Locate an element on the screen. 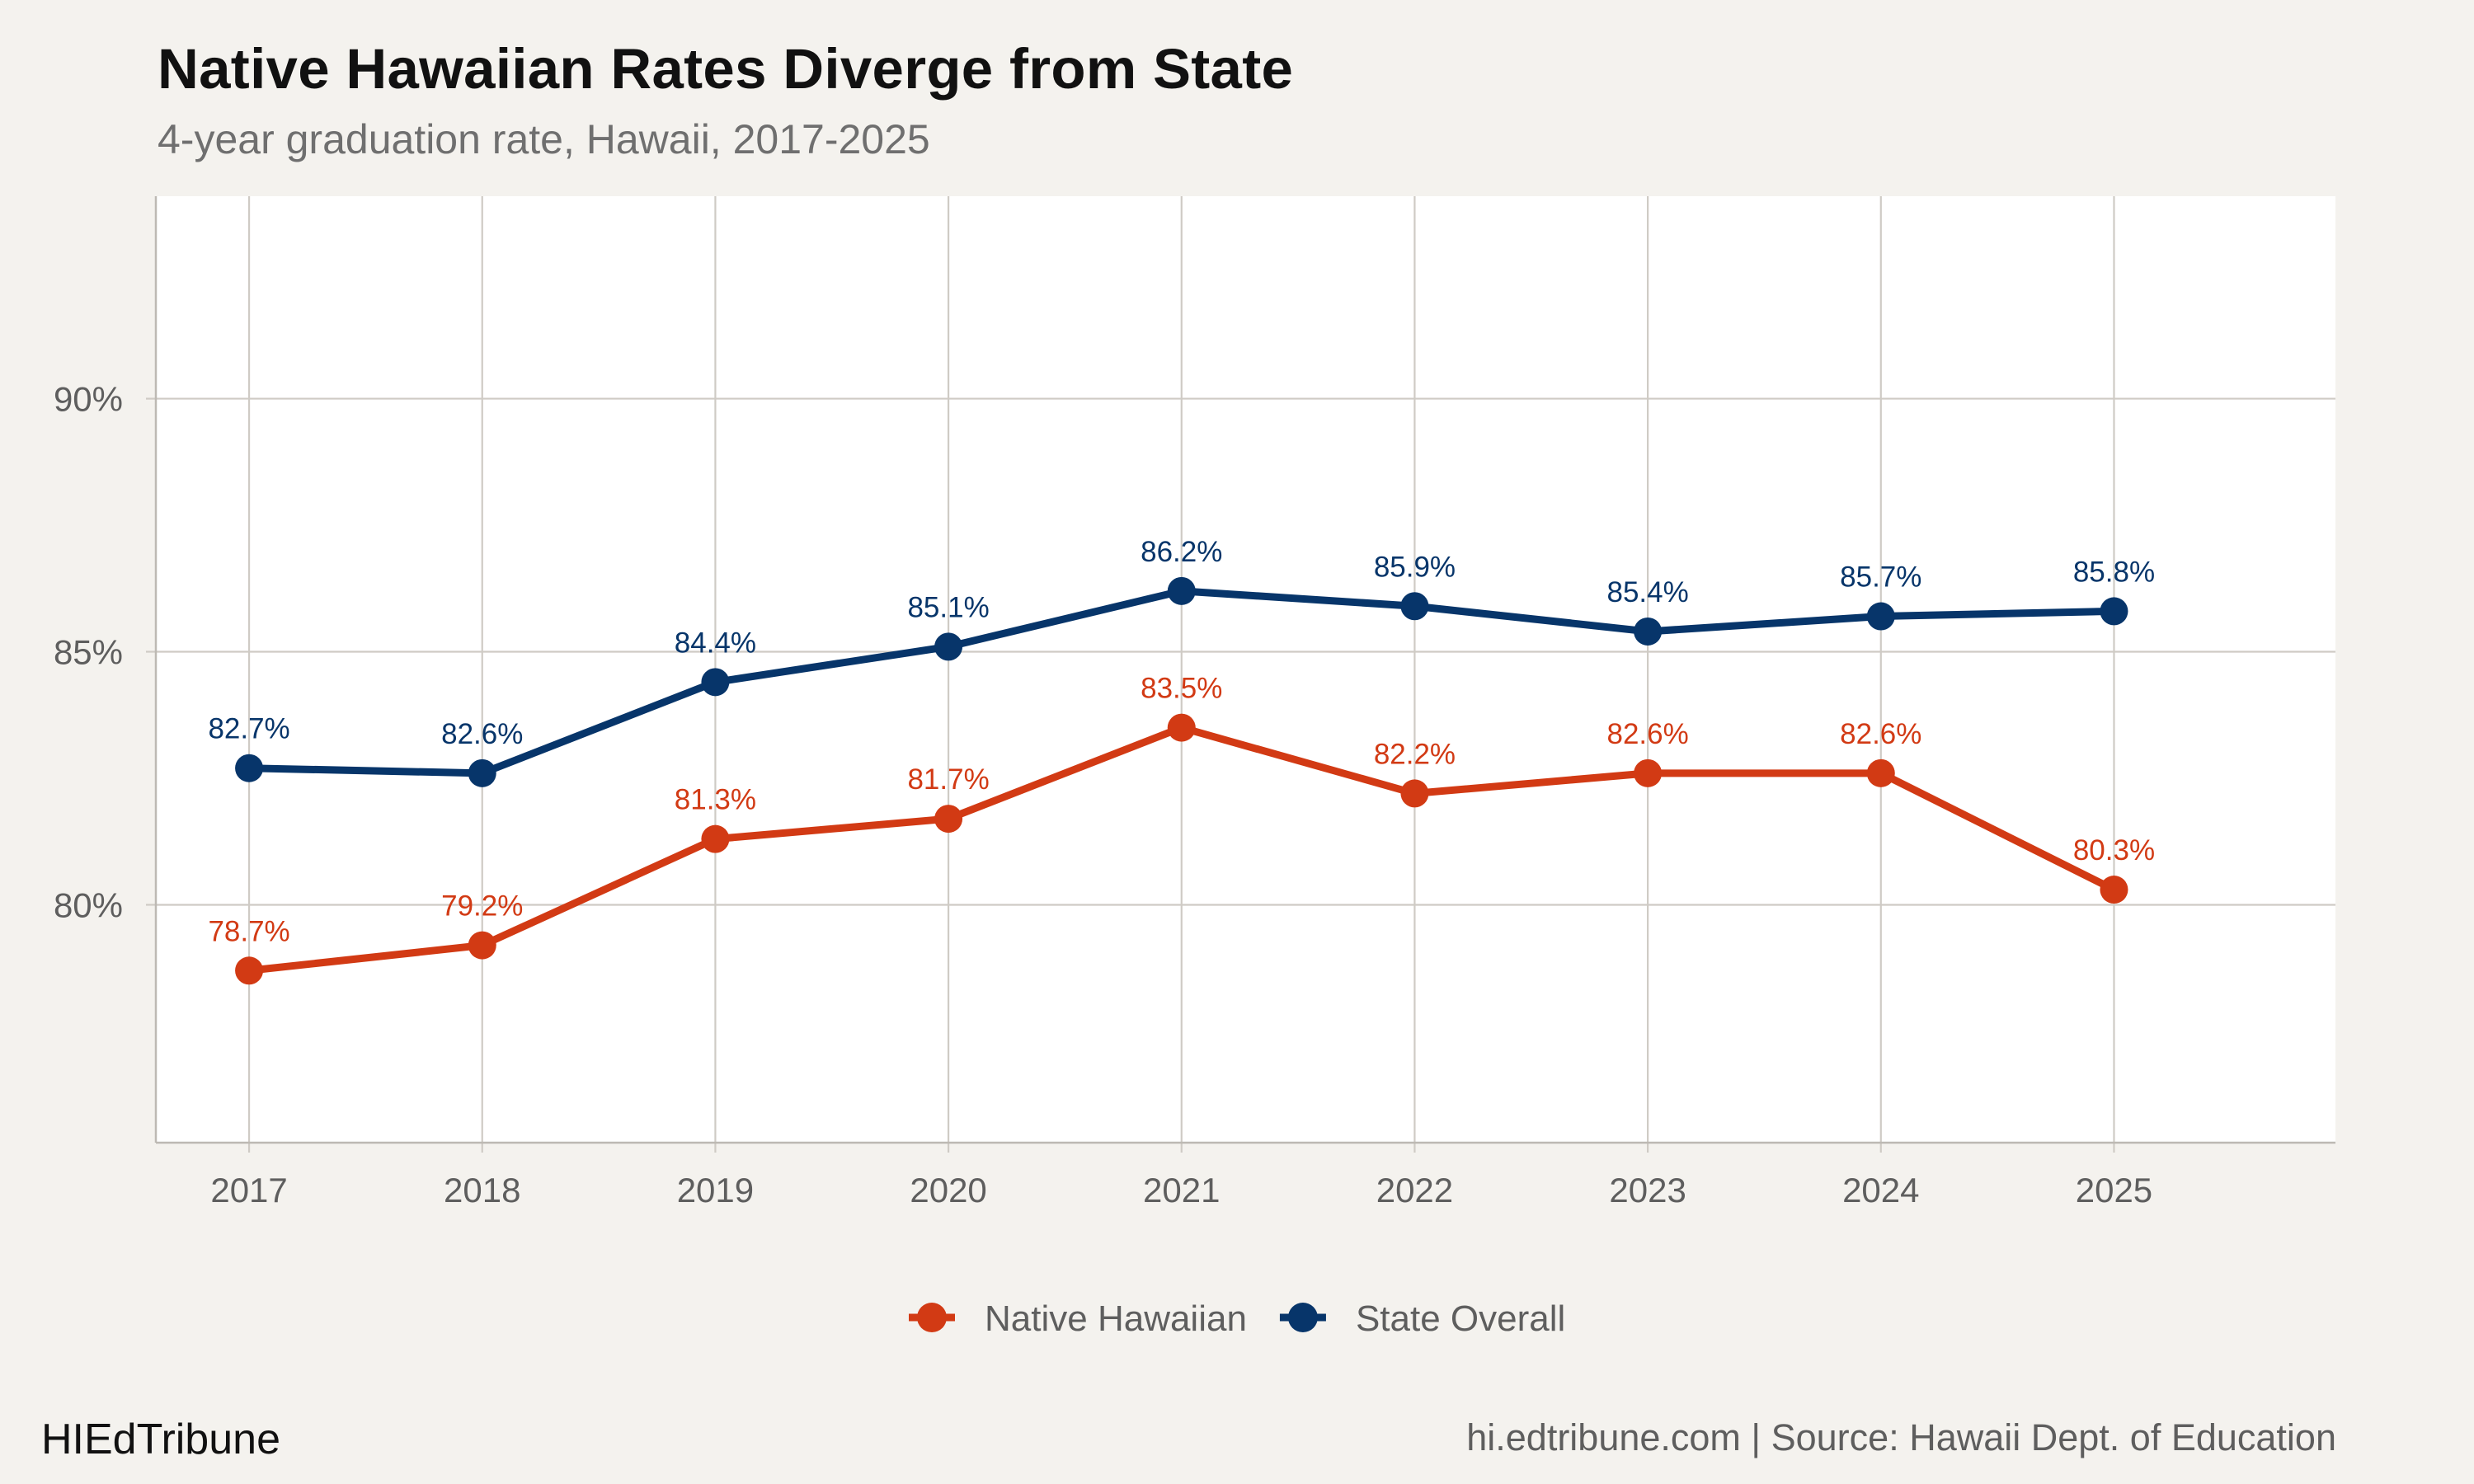 The width and height of the screenshot is (2474, 1484). state-overall-data-label: 85.1% is located at coordinates (948, 607).